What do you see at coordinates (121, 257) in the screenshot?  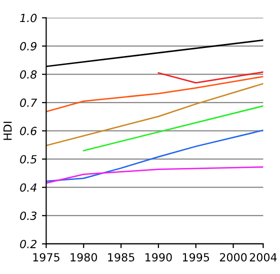 I see `x-tick-label: 1985` at bounding box center [121, 257].